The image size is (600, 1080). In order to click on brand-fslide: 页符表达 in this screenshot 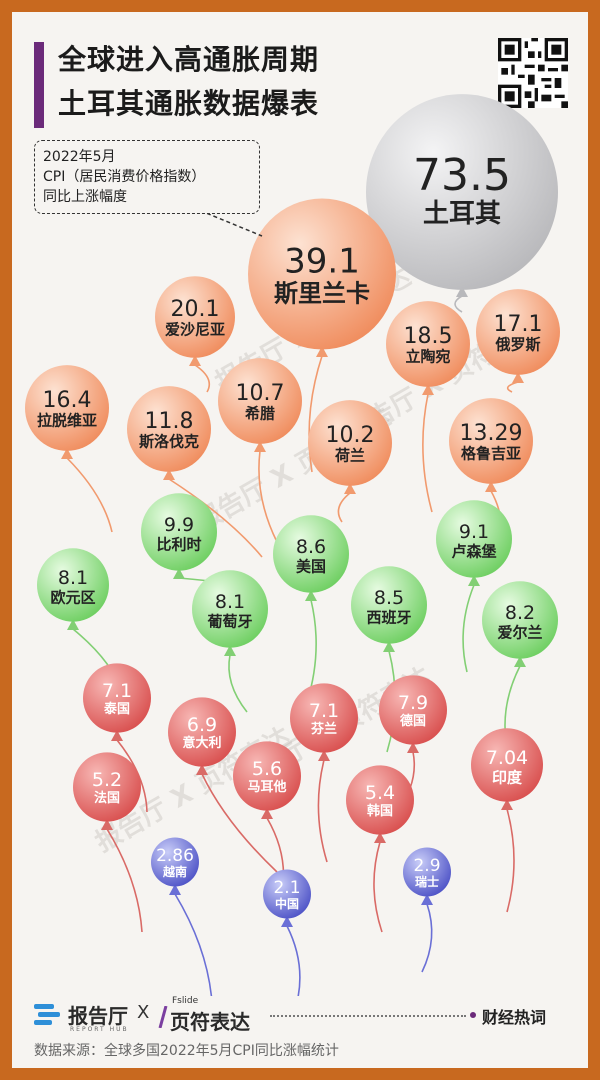, I will do `click(210, 1022)`.